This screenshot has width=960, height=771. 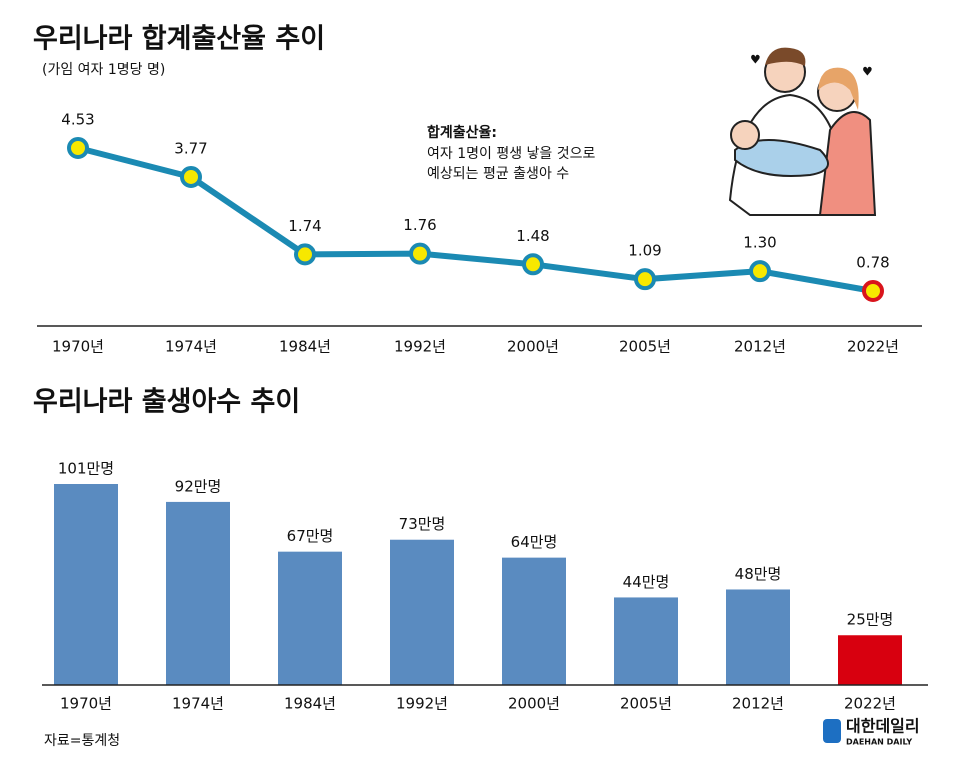 I want to click on logo-name: 대한데일리, so click(x=883, y=726).